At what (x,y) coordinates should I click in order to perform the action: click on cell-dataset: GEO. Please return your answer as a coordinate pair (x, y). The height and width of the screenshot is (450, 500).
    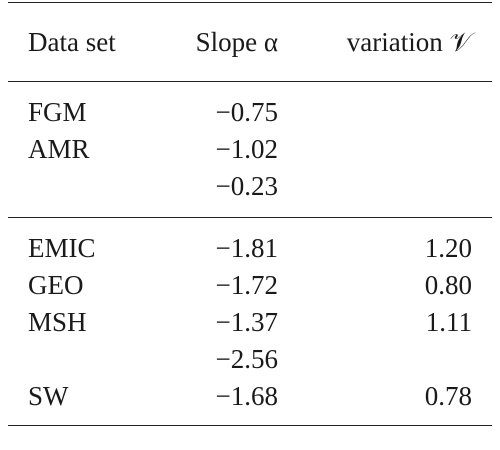
    Looking at the image, I should click on (56, 285).